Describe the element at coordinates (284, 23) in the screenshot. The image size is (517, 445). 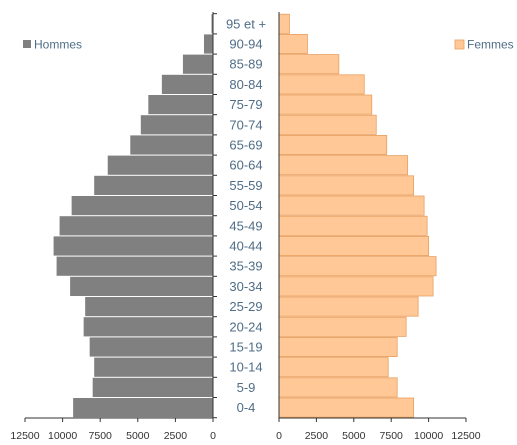
I see `bar-femmes-95-et-plus` at that location.